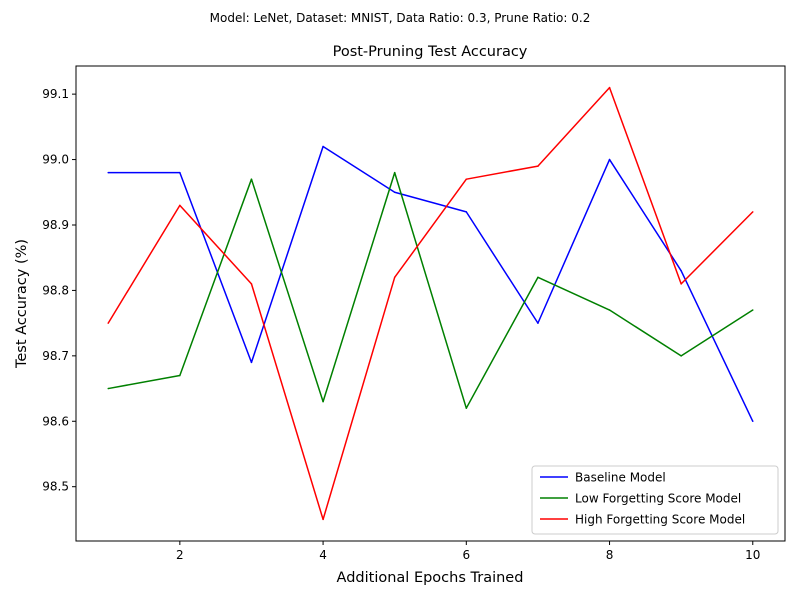 The width and height of the screenshot is (800, 600). I want to click on x-tick-label: 10, so click(752, 555).